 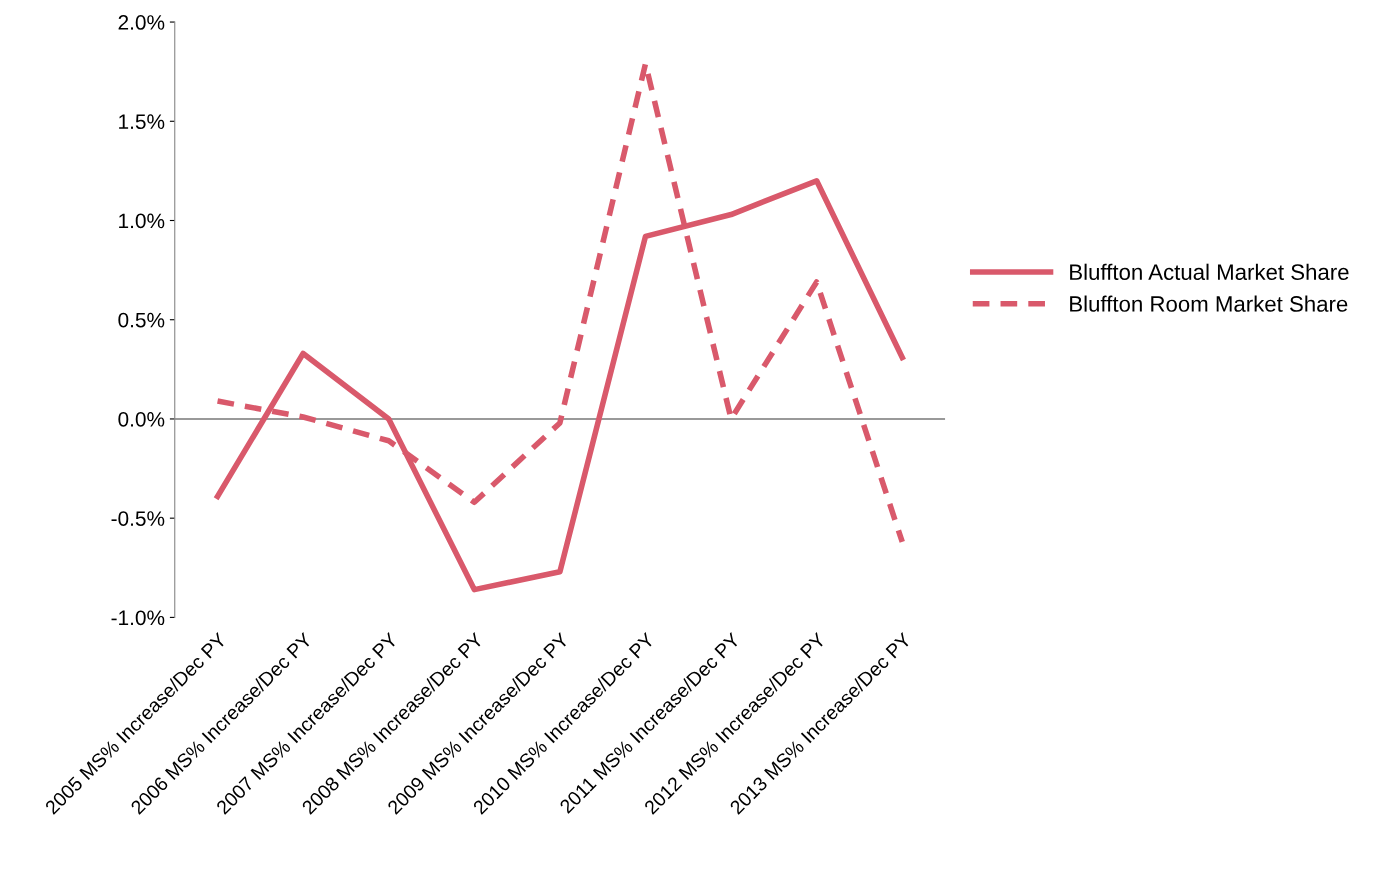 What do you see at coordinates (141, 419) in the screenshot?
I see `y-tick-label: 0.0%` at bounding box center [141, 419].